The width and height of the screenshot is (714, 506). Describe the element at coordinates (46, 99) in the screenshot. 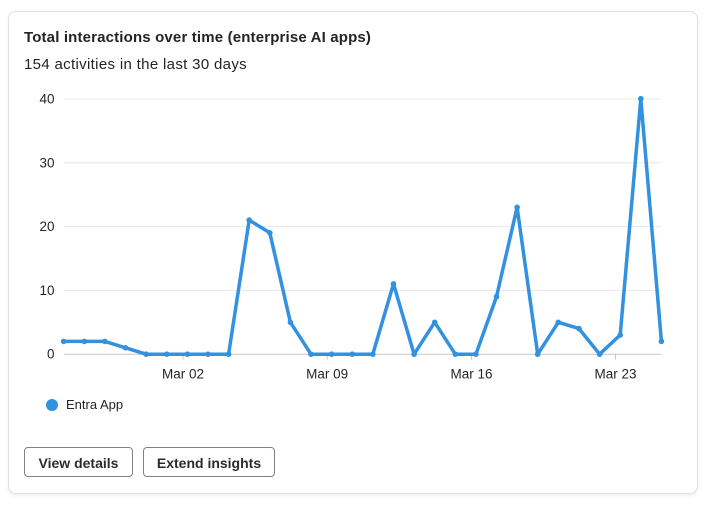

I see `svg-text: 40` at that location.